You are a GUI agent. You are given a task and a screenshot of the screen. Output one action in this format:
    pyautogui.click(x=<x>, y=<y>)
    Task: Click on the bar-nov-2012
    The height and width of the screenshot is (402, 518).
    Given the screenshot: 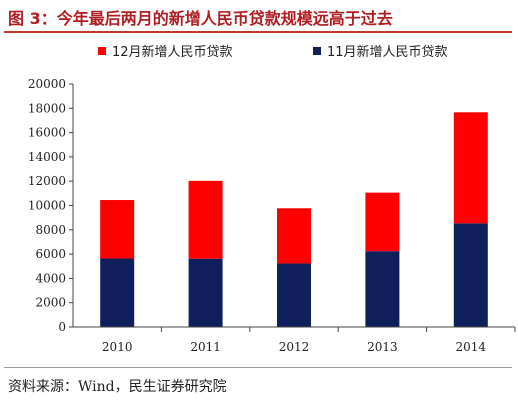 What is the action you would take?
    pyautogui.click(x=294, y=295)
    